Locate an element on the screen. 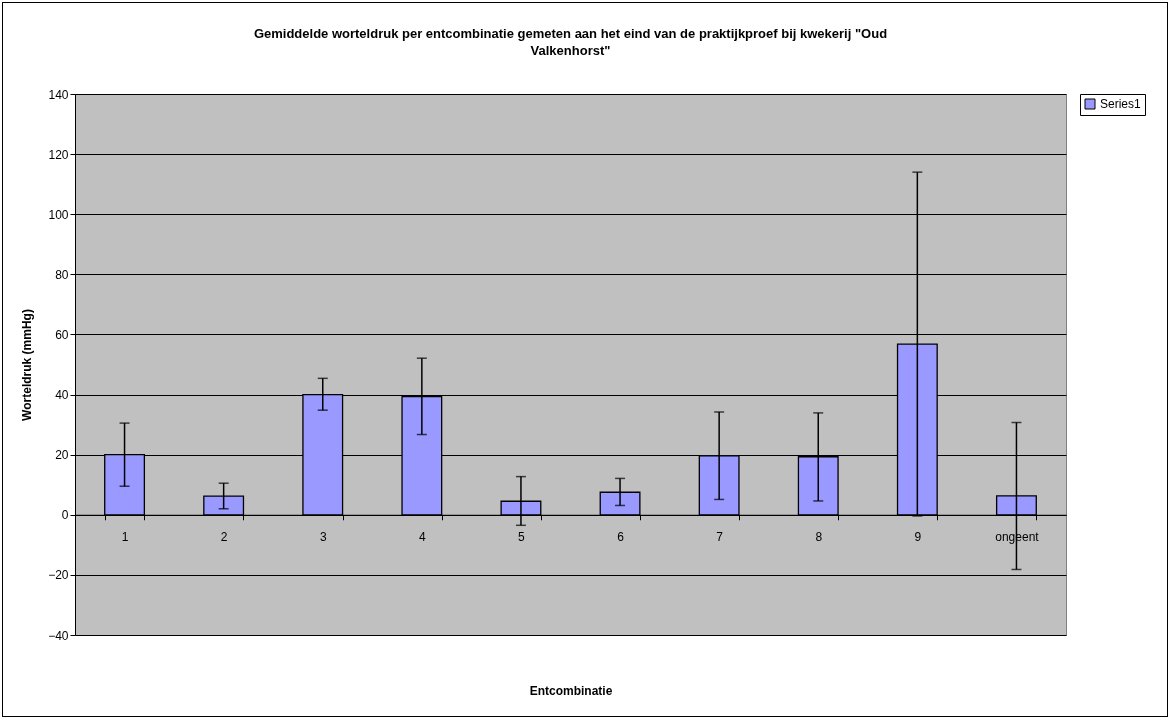  x-tick-label: 2 is located at coordinates (224, 537).